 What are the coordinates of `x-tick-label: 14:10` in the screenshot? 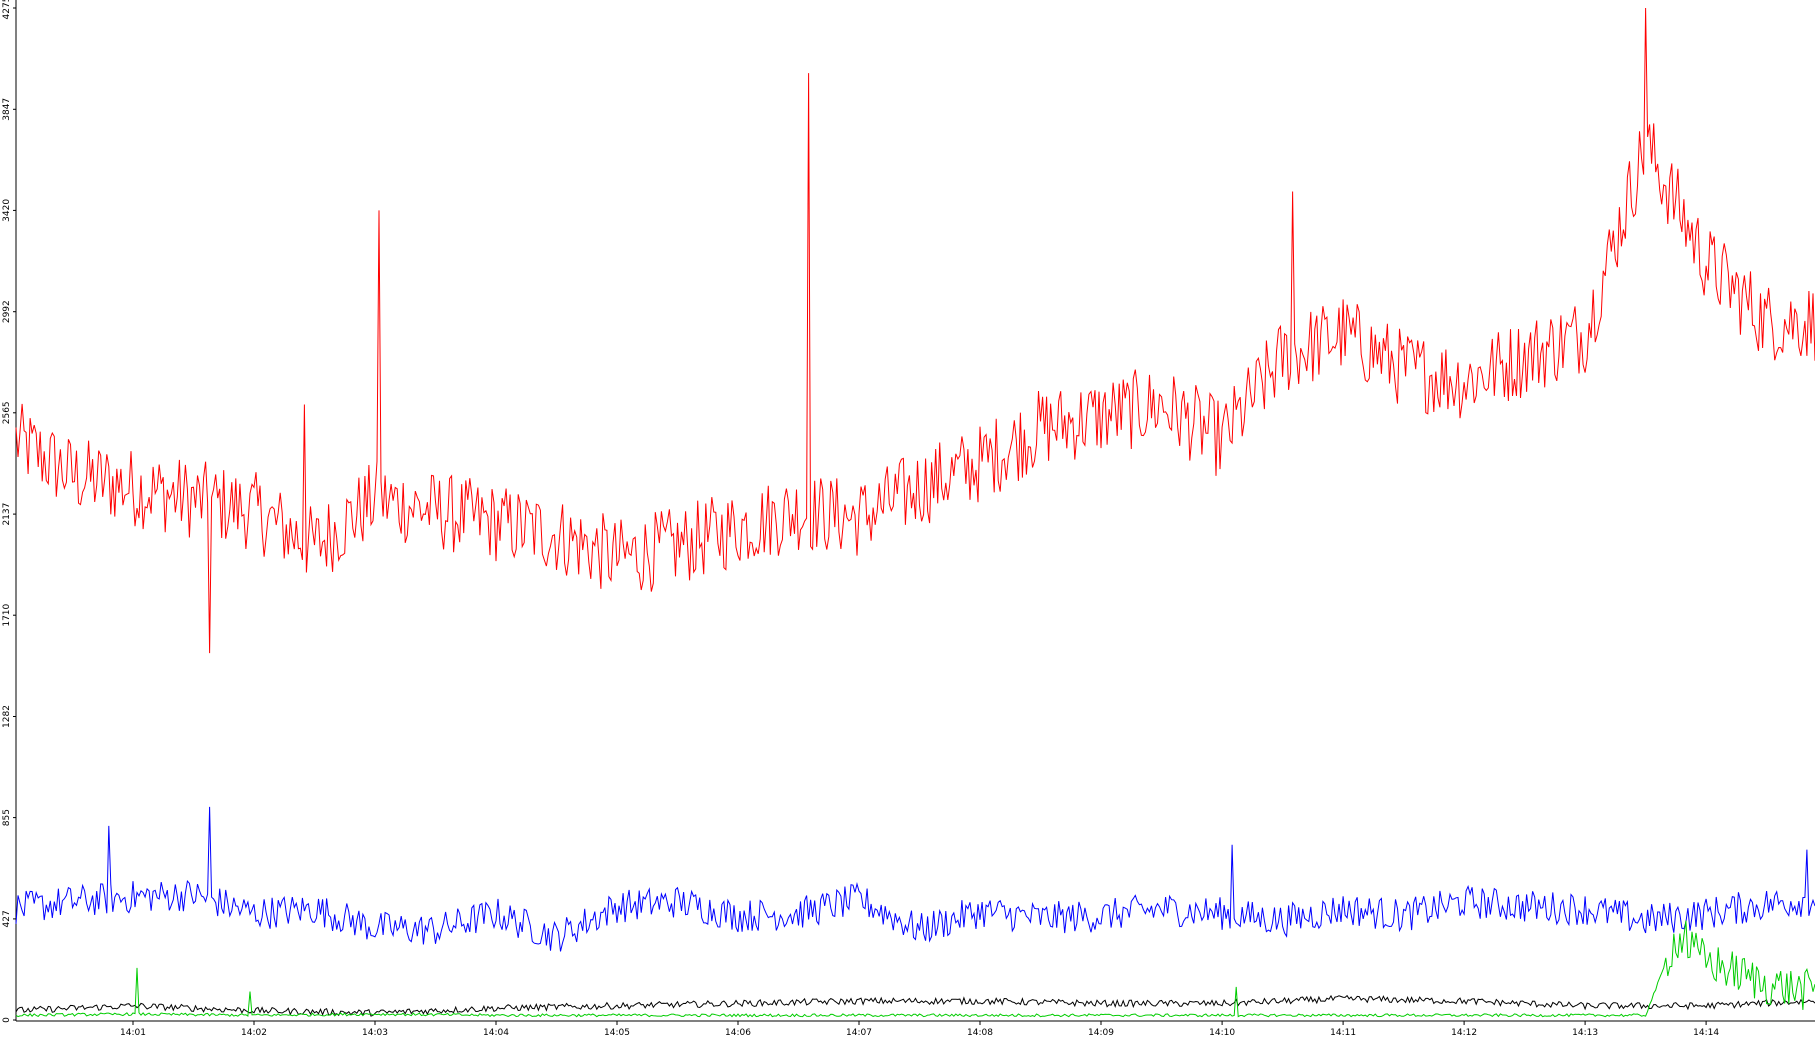 It's located at (1222, 1033).